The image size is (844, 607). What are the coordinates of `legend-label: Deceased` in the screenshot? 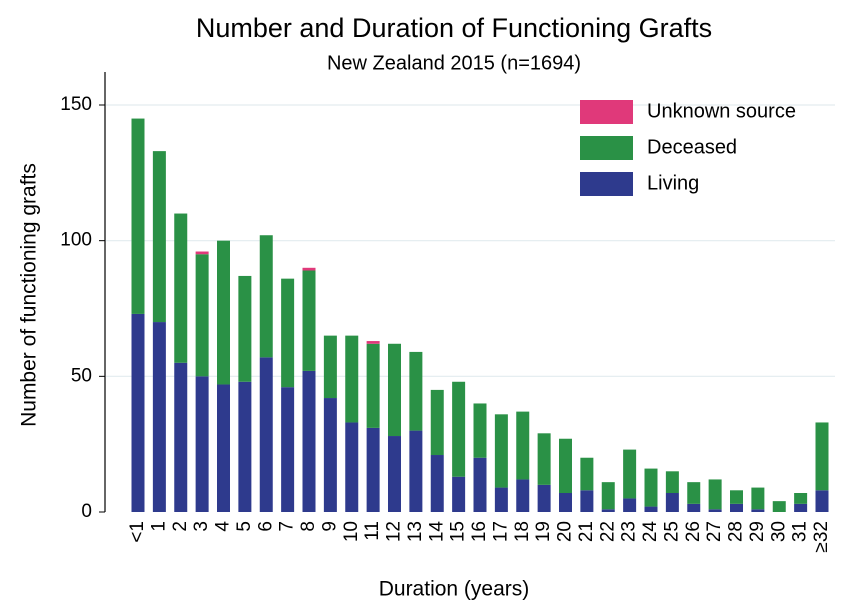 It's located at (692, 147).